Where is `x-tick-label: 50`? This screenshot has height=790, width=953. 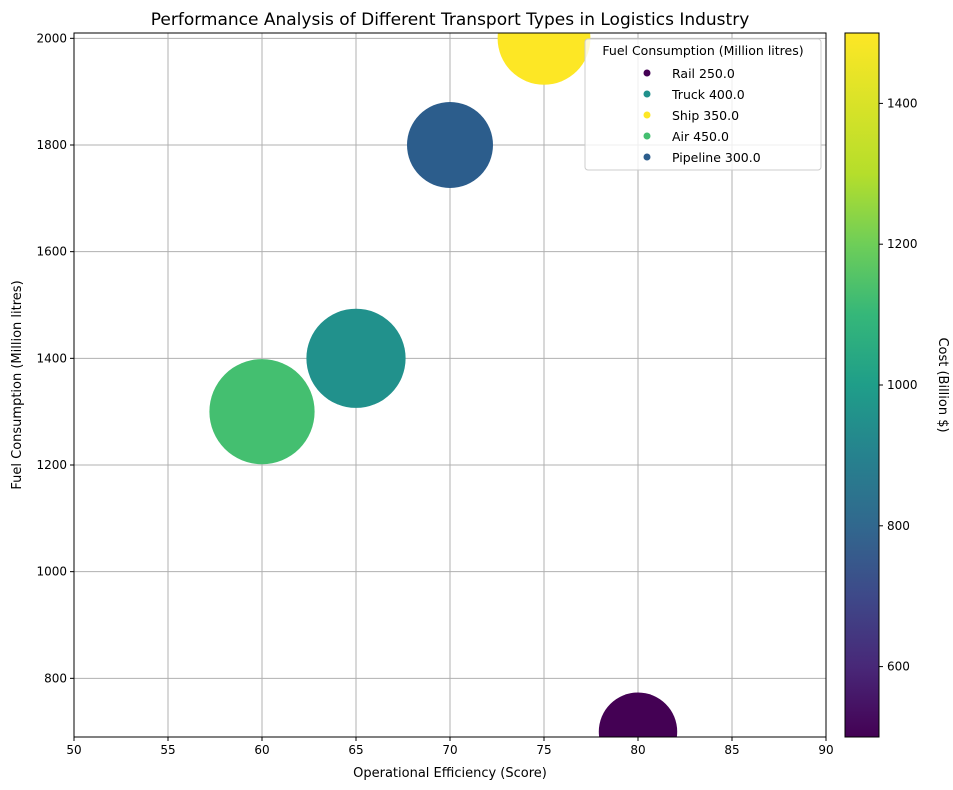
x-tick-label: 50 is located at coordinates (73, 750).